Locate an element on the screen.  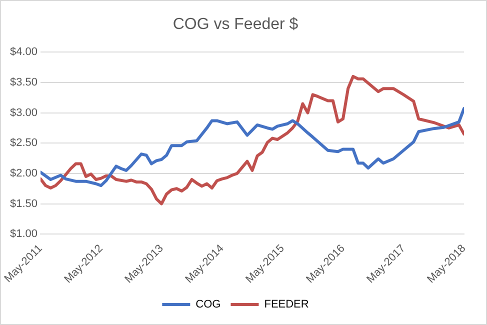
chart-title: COG vs Feeder $ is located at coordinates (235, 25).